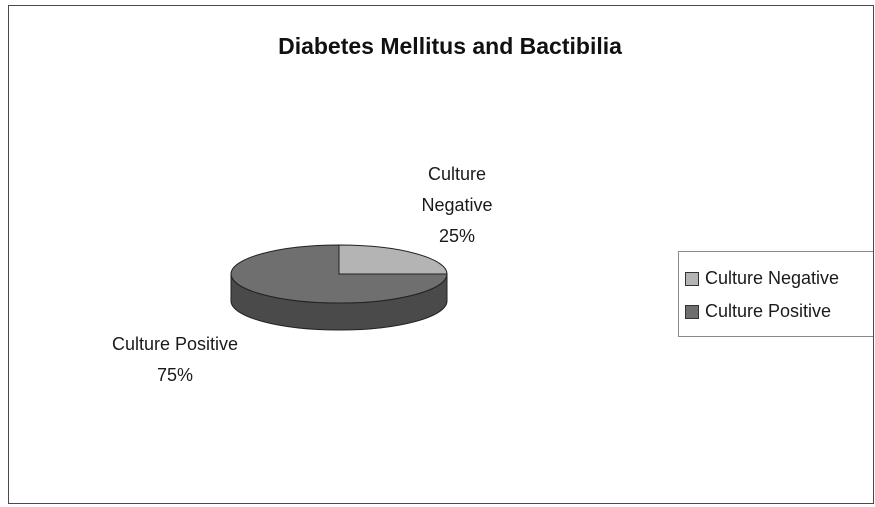  Describe the element at coordinates (692, 278) in the screenshot. I see `legend-swatch-culture-negative` at that location.